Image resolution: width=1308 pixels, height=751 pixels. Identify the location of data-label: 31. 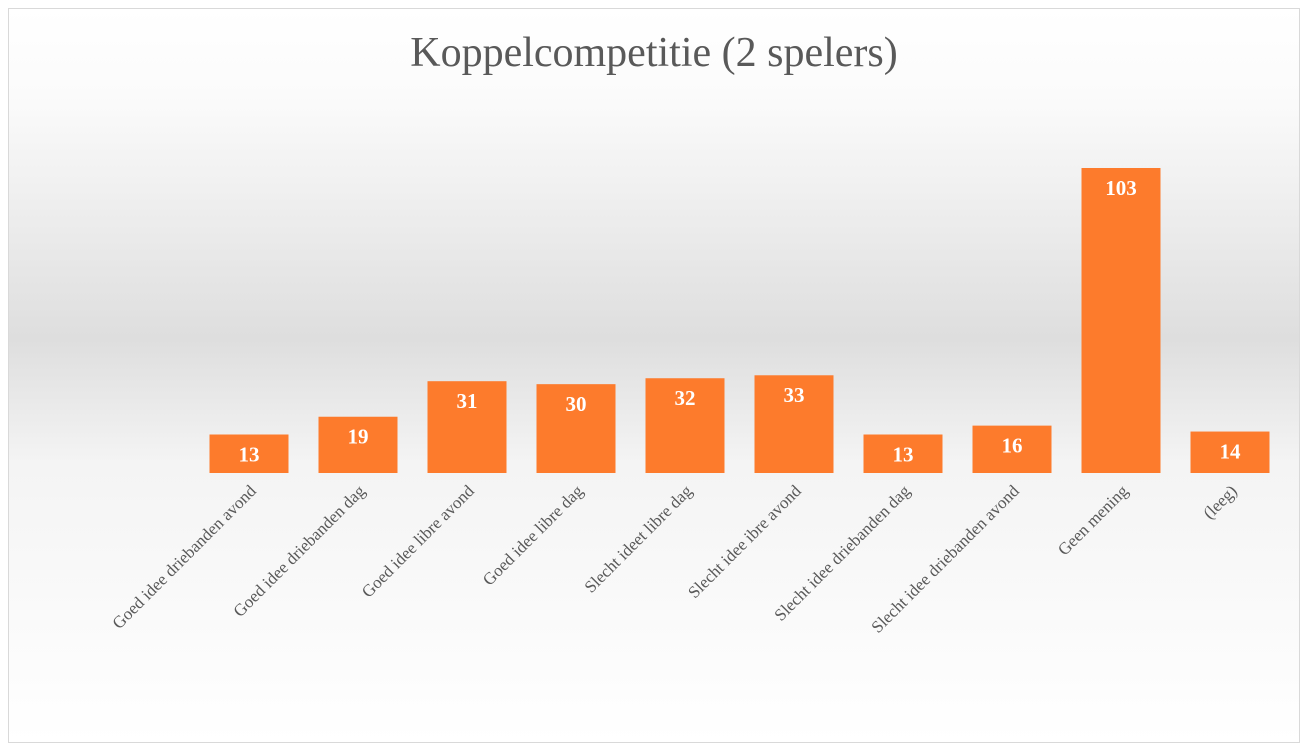
(467, 401).